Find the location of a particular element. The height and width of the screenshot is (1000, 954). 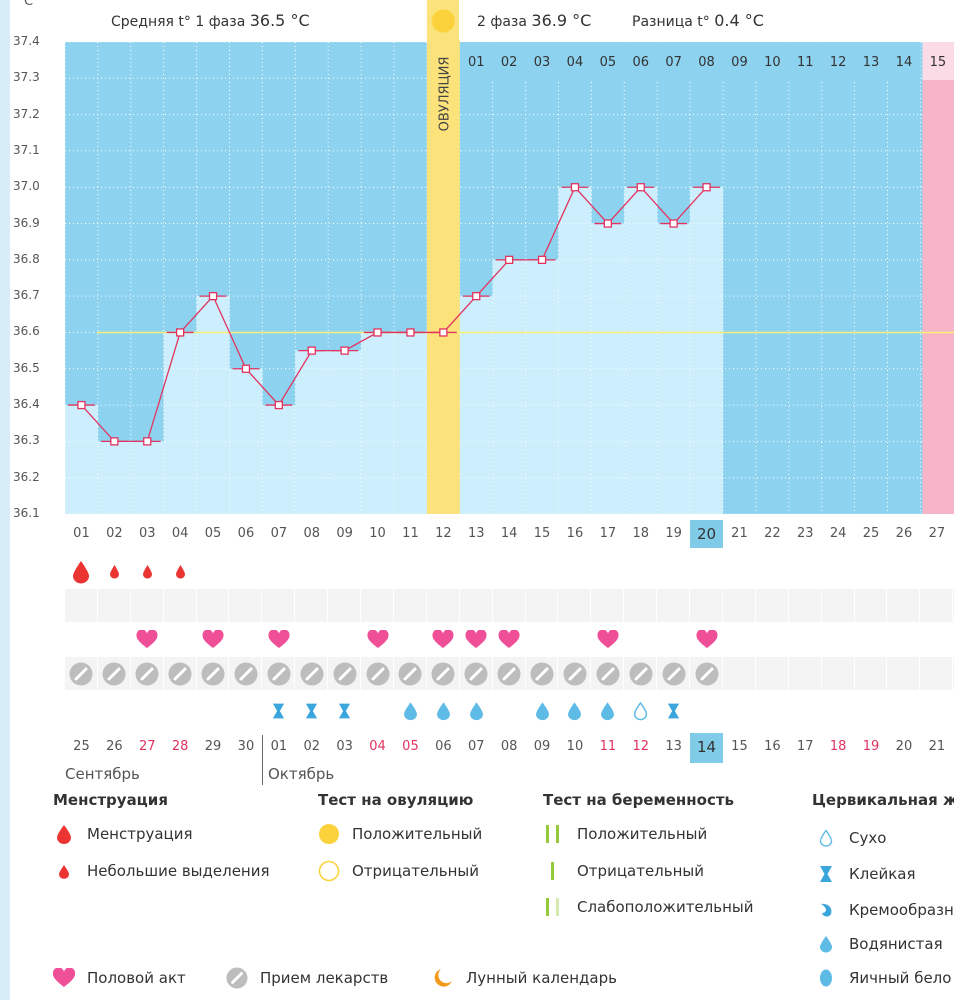

cycle-day: 22 is located at coordinates (772, 533).